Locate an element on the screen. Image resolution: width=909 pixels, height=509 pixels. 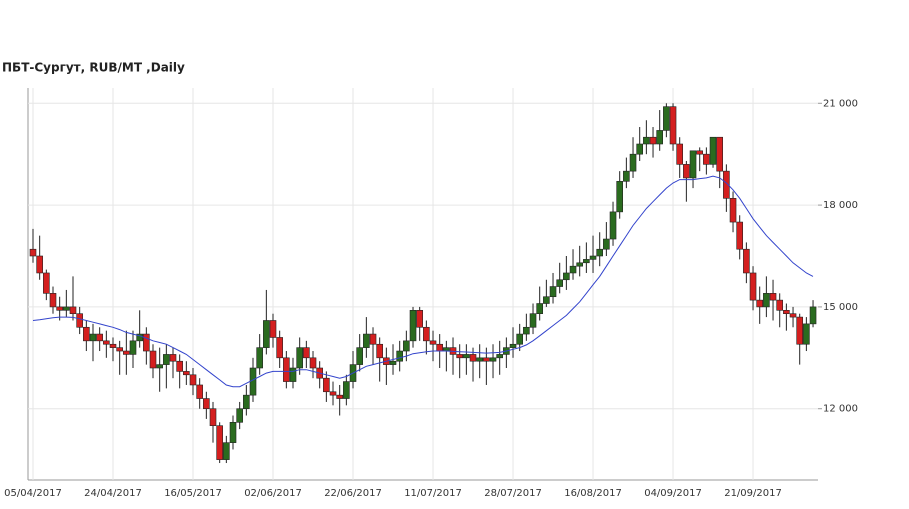
y-tick-label: 18 000 is located at coordinates (840, 205).